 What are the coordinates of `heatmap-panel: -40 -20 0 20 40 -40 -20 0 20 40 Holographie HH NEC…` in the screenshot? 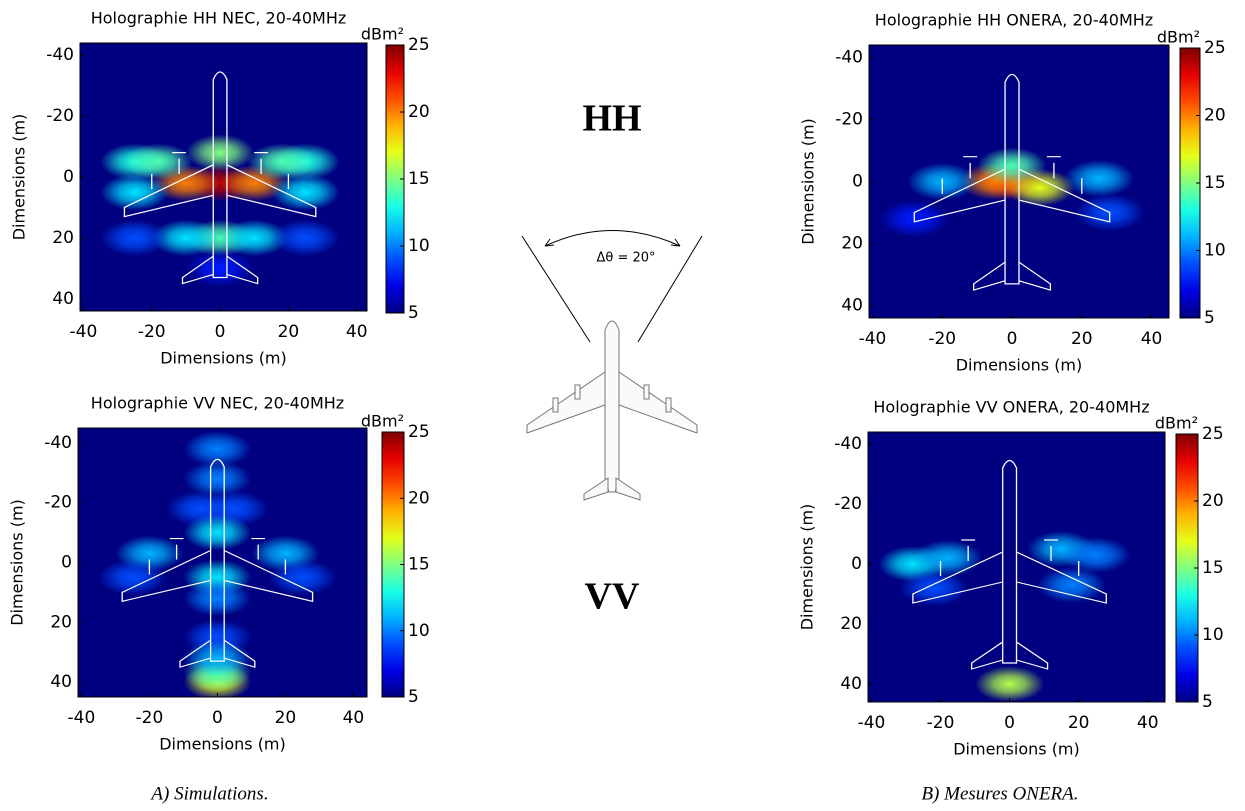 It's located at (220, 188).